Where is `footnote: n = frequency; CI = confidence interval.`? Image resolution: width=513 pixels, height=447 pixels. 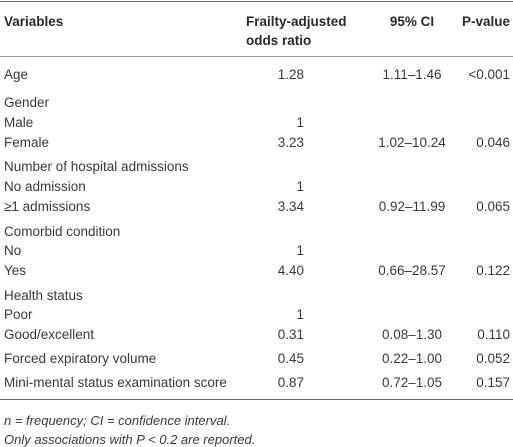 footnote: n = frequency; CI = confidence interval. is located at coordinates (117, 420).